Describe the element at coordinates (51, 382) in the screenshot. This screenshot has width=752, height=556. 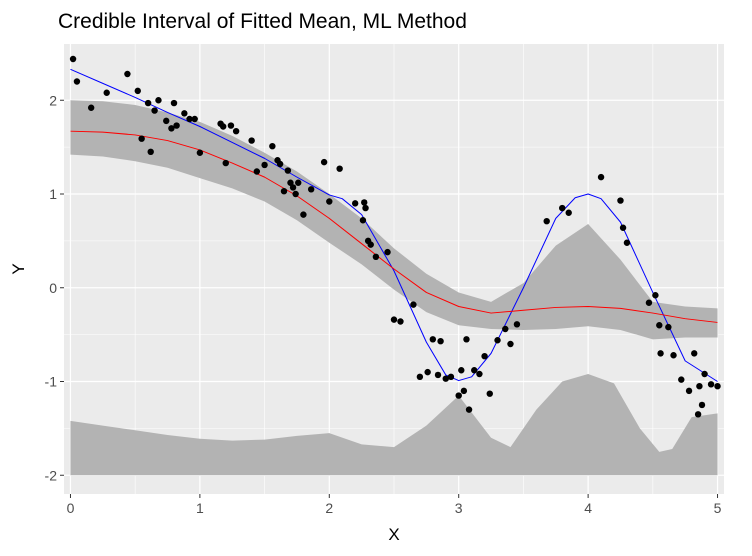
I see `y-tick-label: -1` at that location.